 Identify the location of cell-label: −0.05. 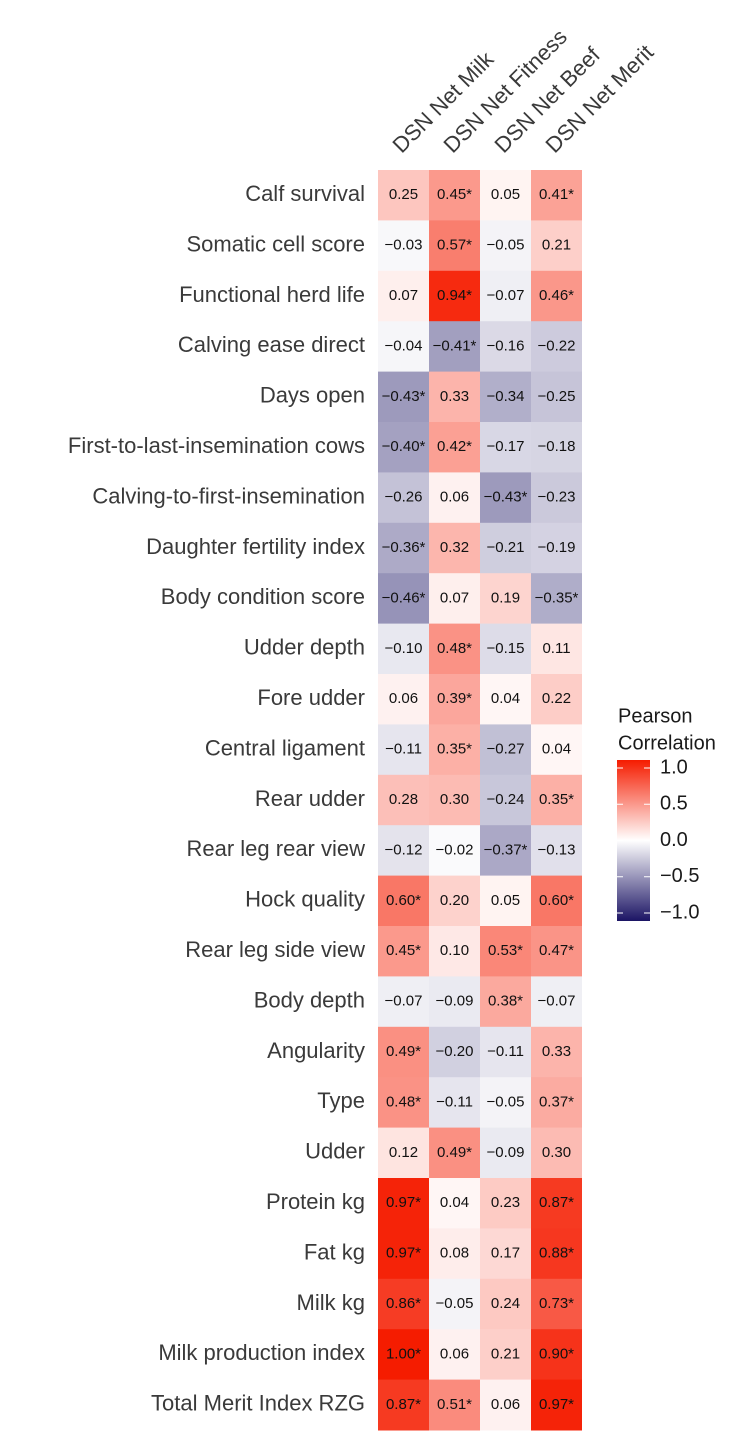
(455, 1303).